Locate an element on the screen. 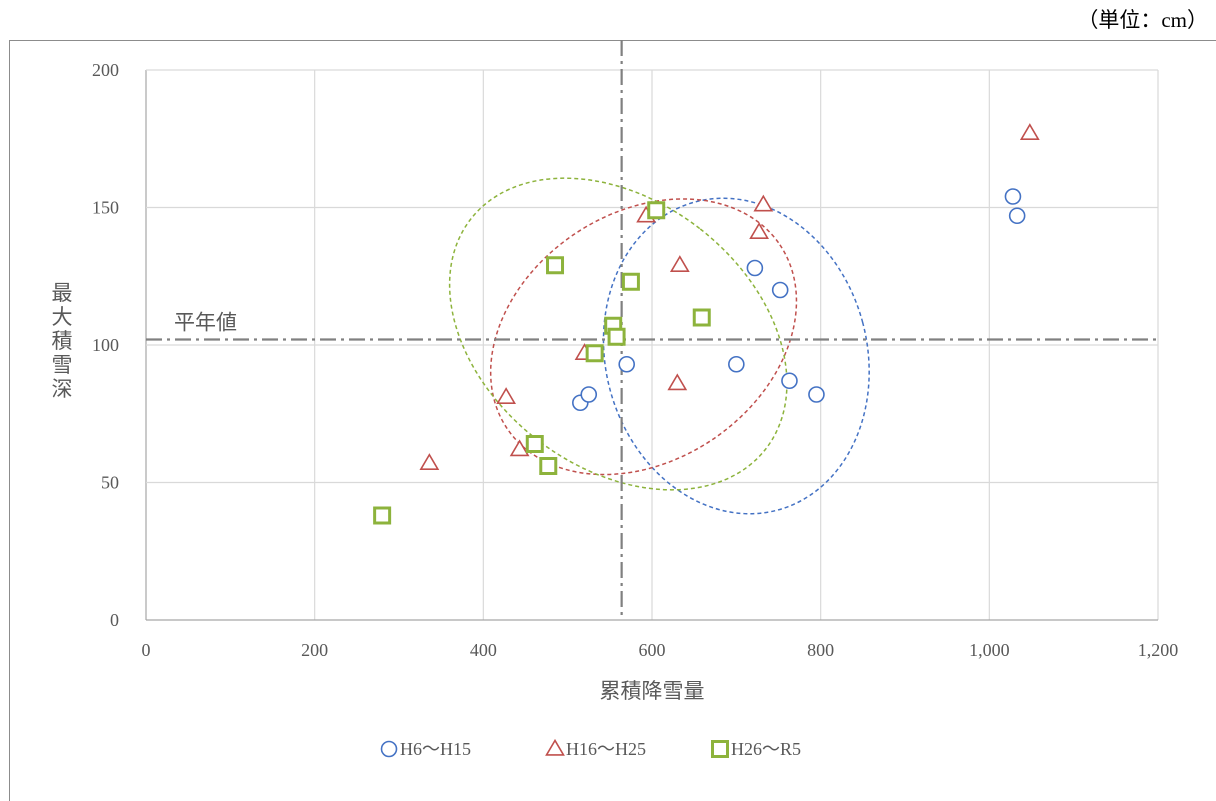  legend: H6〜H15 H16〜H25 H26〜R5 is located at coordinates (590, 748).